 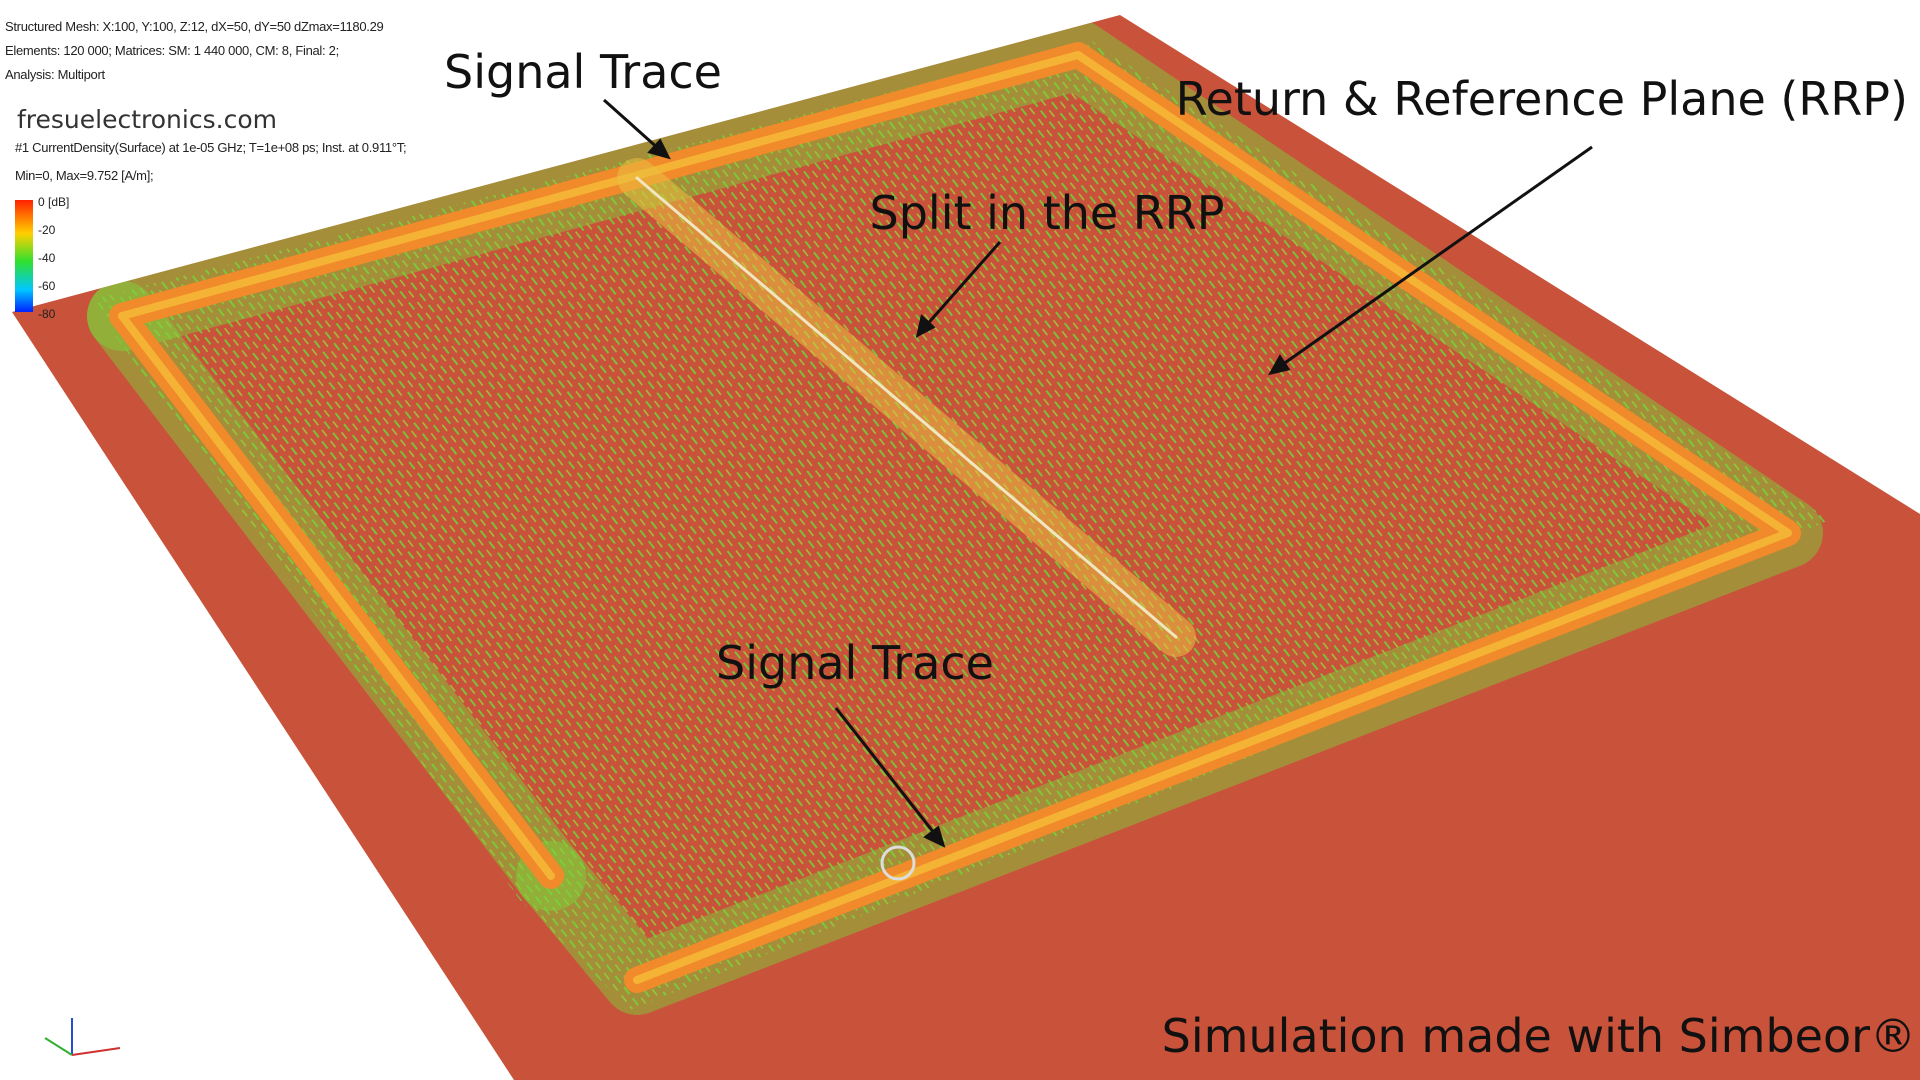 What do you see at coordinates (1539, 1036) in the screenshot?
I see `credit: Simulation made with Simbeor®` at bounding box center [1539, 1036].